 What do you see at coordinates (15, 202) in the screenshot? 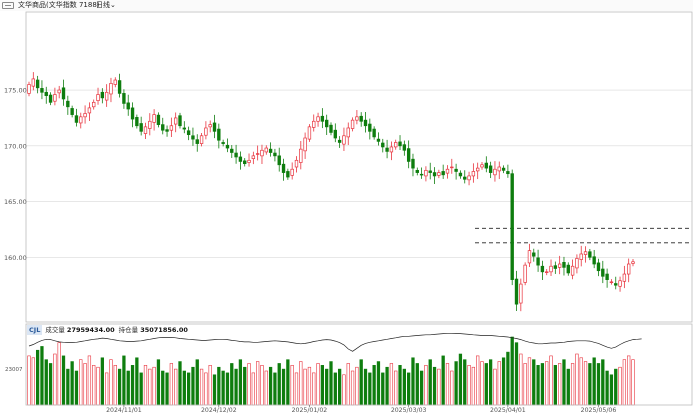
I see `y-tick-label: 165.00` at bounding box center [15, 202].